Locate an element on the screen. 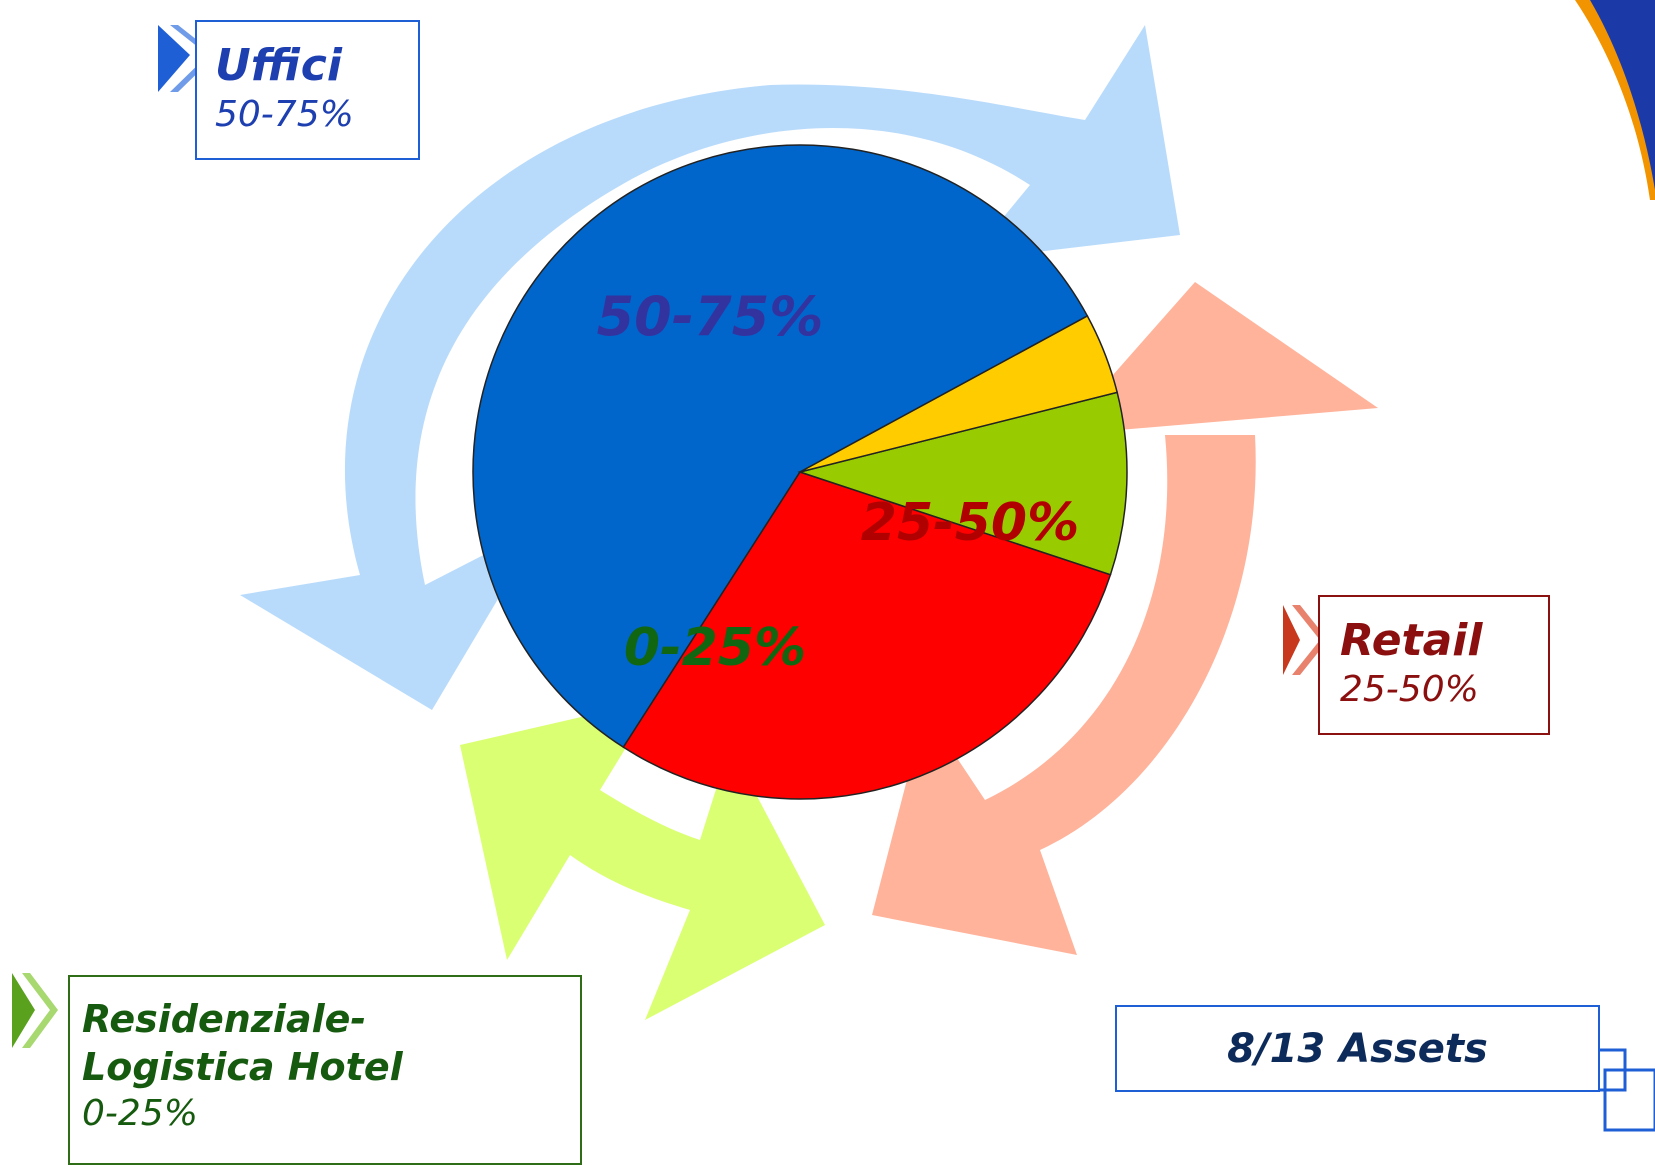  callout-residenziale: Residenziale- Logistica Hotel 0-25% is located at coordinates (325, 1070).